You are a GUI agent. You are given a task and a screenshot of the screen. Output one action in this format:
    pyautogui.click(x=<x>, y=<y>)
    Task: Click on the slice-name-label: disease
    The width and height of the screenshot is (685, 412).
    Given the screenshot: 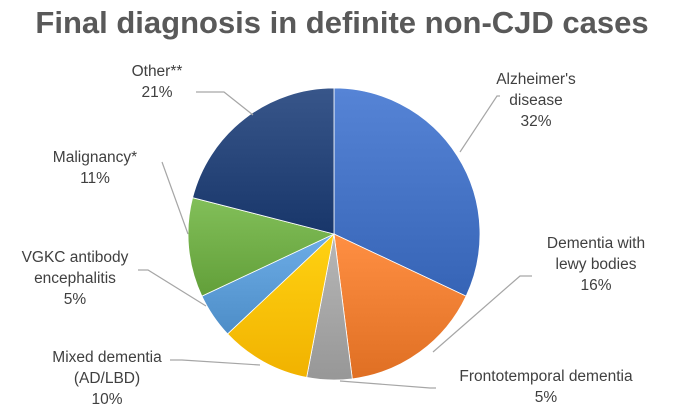 What is the action you would take?
    pyautogui.click(x=535, y=100)
    